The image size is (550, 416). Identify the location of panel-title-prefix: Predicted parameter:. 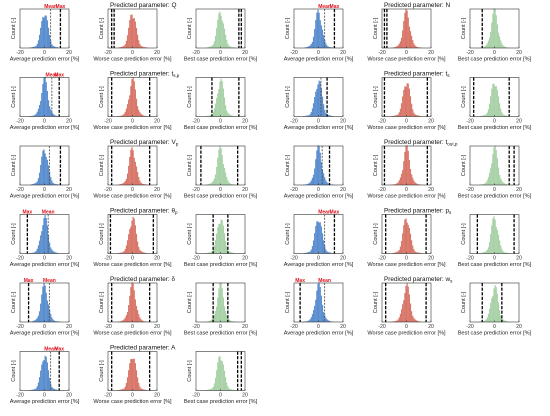
(140, 279).